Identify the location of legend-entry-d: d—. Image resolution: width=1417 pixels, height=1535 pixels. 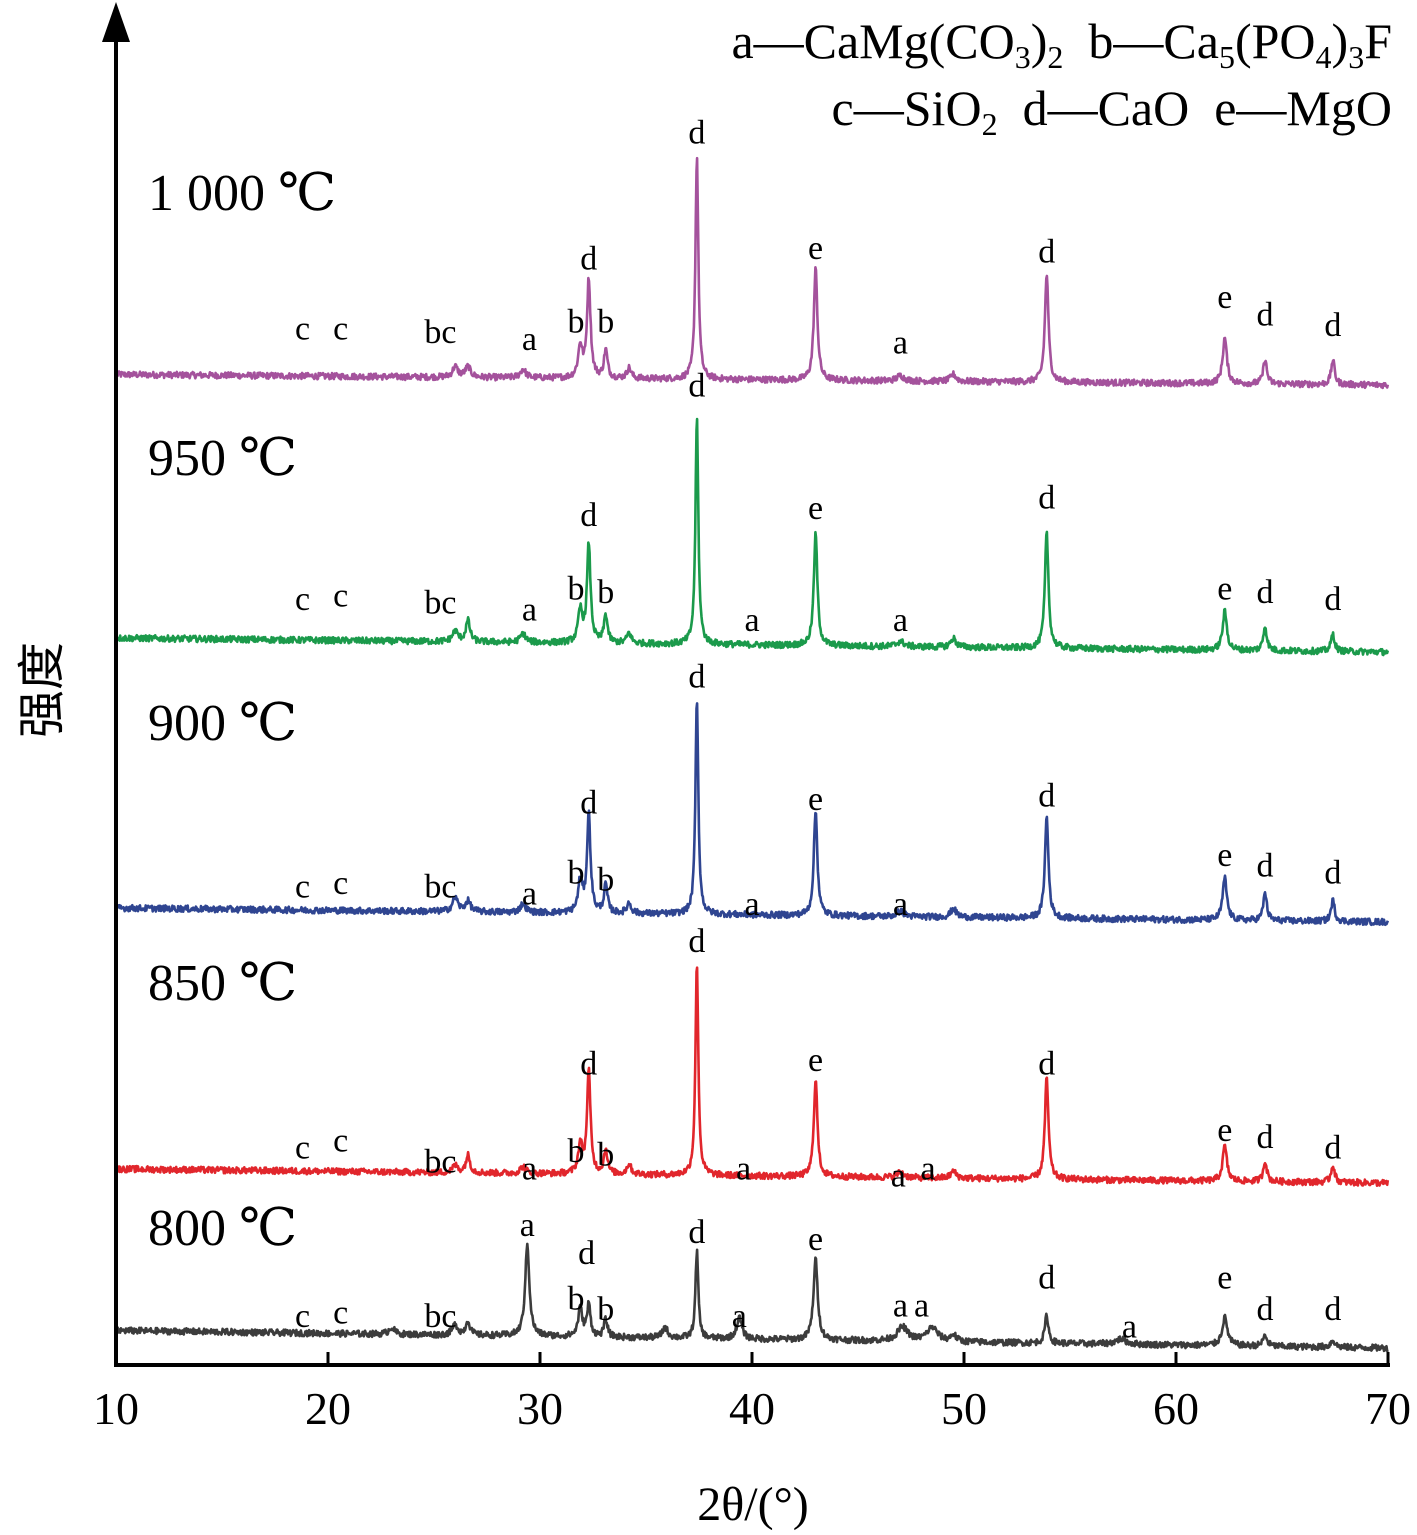
(1048, 108).